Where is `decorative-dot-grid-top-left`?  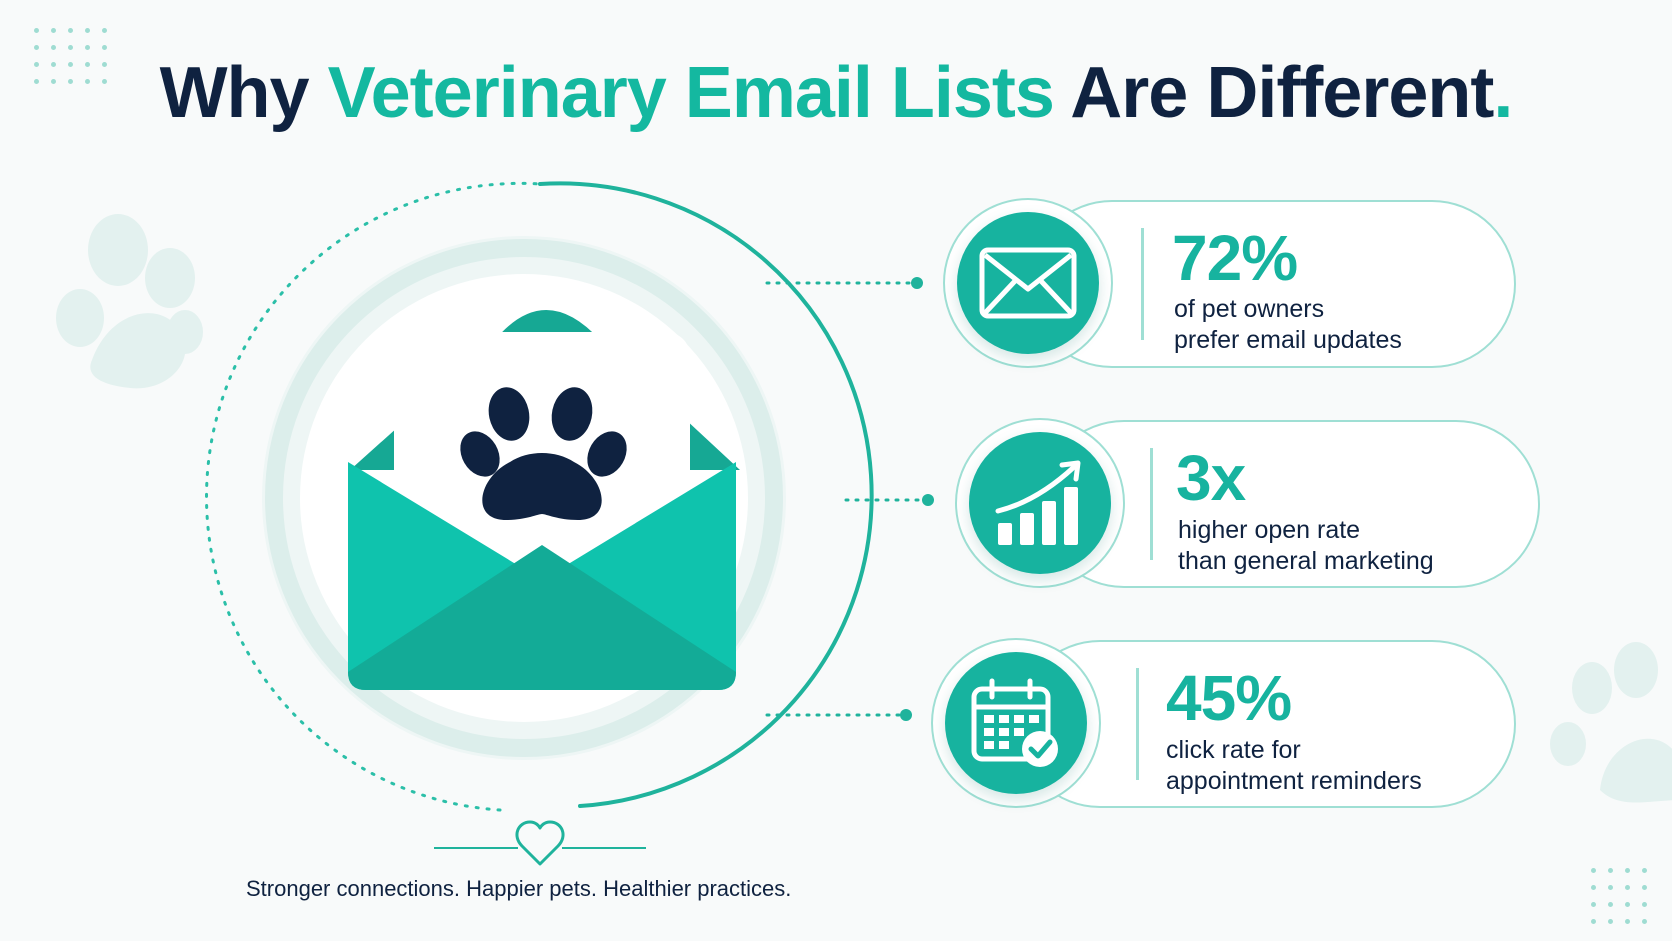
decorative-dot-grid-top-left is located at coordinates (70, 56).